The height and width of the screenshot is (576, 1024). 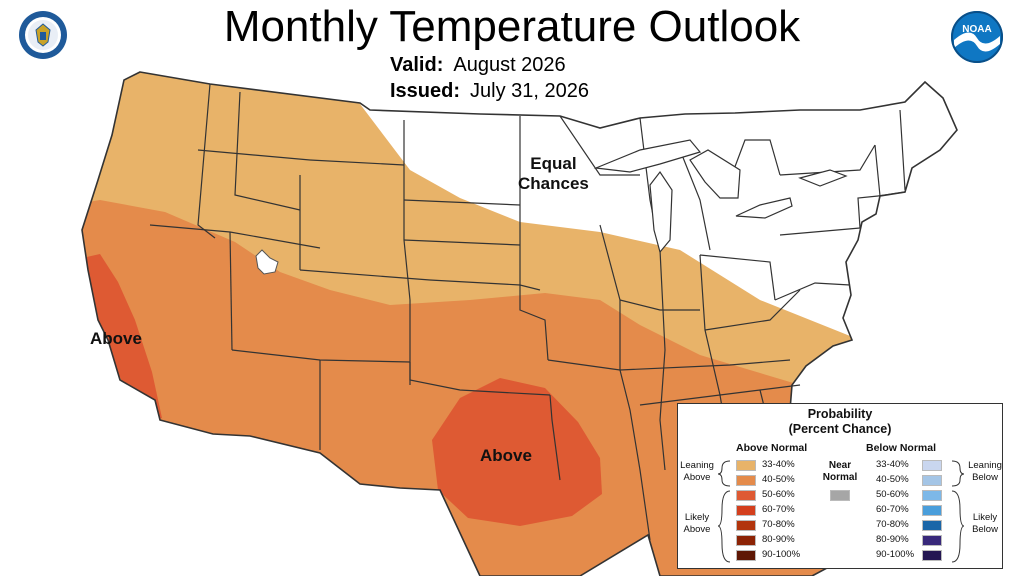 What do you see at coordinates (778, 539) in the screenshot?
I see `above-normal-range-label: 80-90%` at bounding box center [778, 539].